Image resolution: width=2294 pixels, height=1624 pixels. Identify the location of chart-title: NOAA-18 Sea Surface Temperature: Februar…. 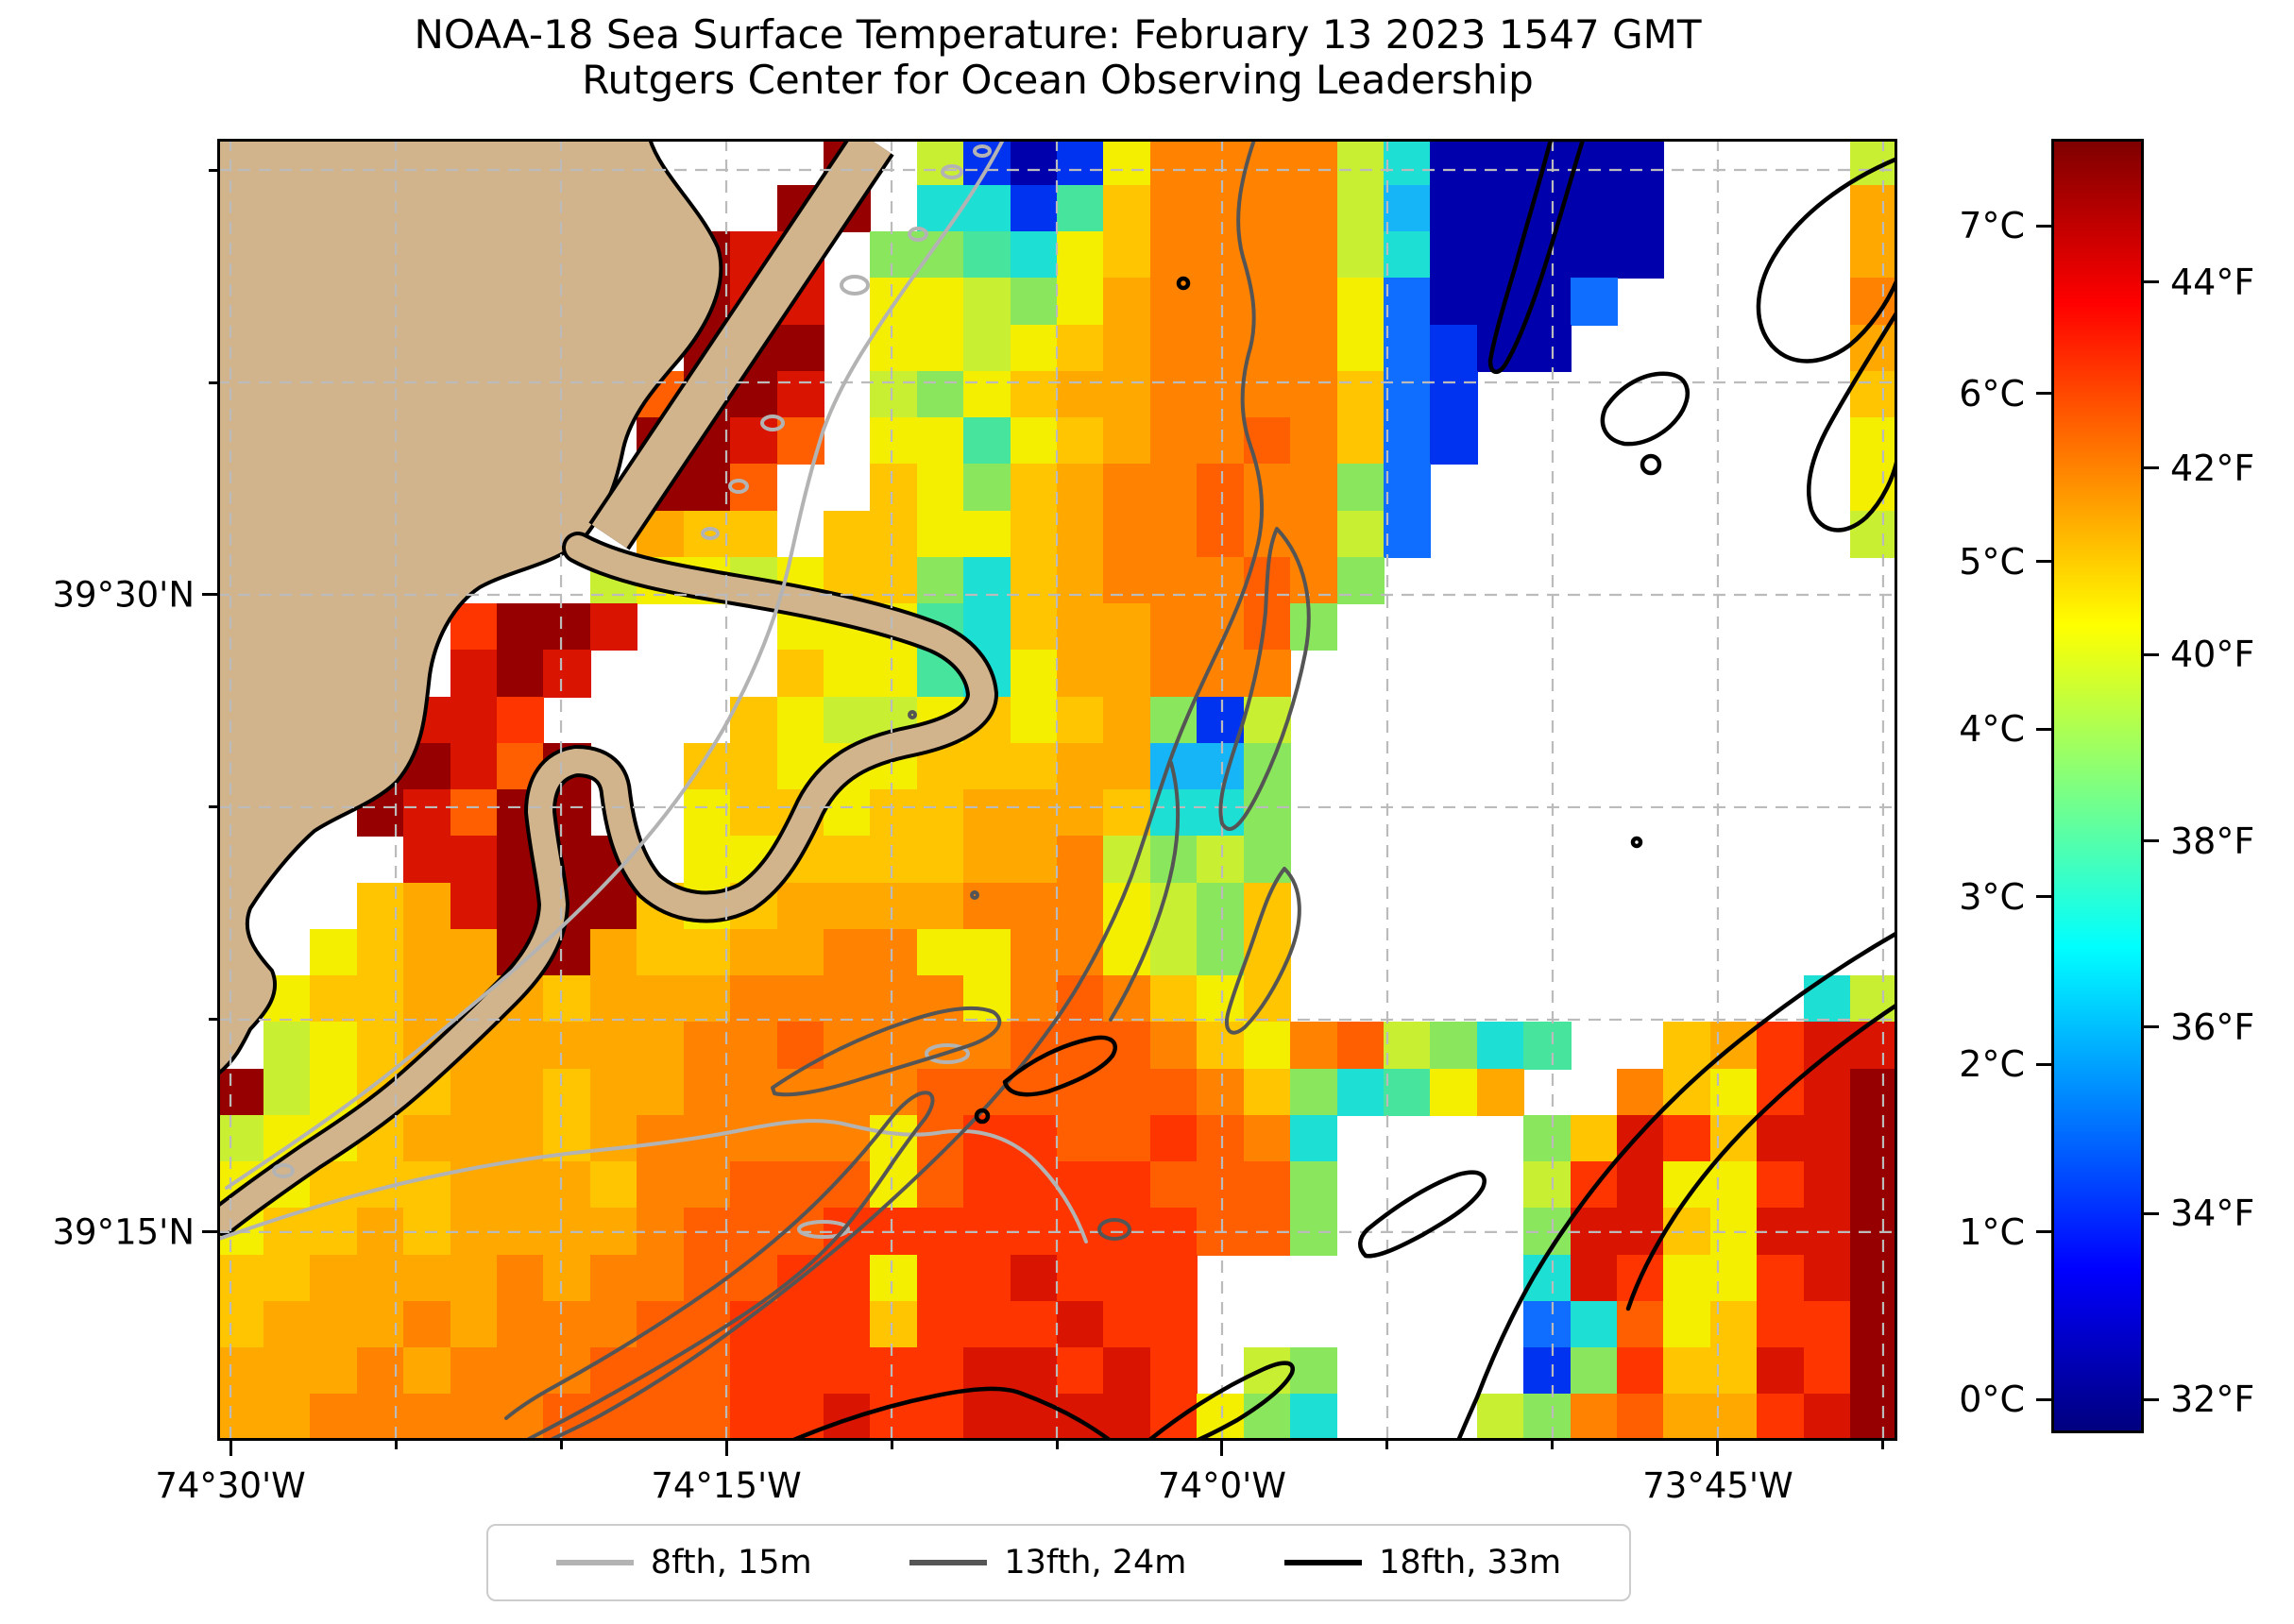
(1058, 34).